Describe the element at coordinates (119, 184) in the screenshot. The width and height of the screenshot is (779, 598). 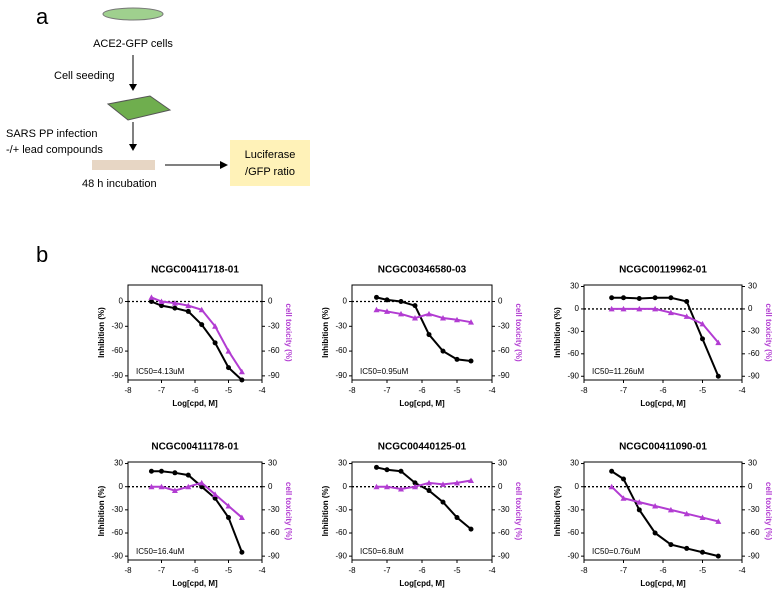
I see `step-text: 48 h incubation` at that location.